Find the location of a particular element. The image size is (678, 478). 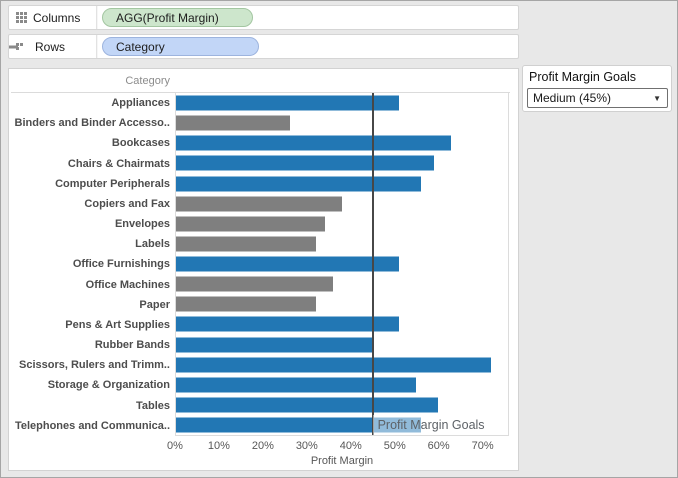

parameter-value: Medium (45%) is located at coordinates (572, 98).